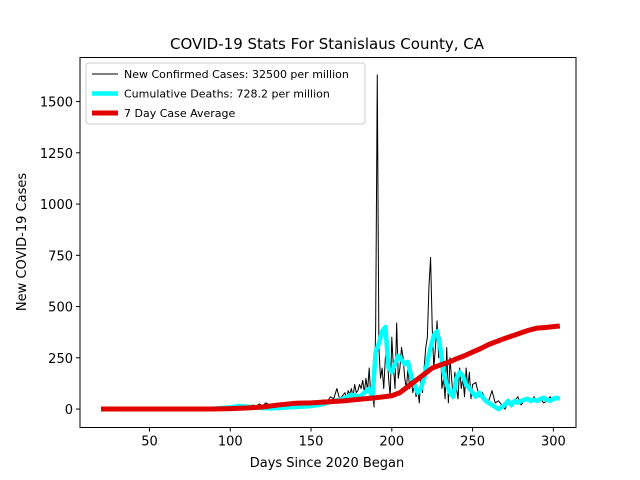 This screenshot has height=480, width=640. What do you see at coordinates (327, 44) in the screenshot?
I see `chart-title: COVID-19 Stats For Stanislaus County, CA` at bounding box center [327, 44].